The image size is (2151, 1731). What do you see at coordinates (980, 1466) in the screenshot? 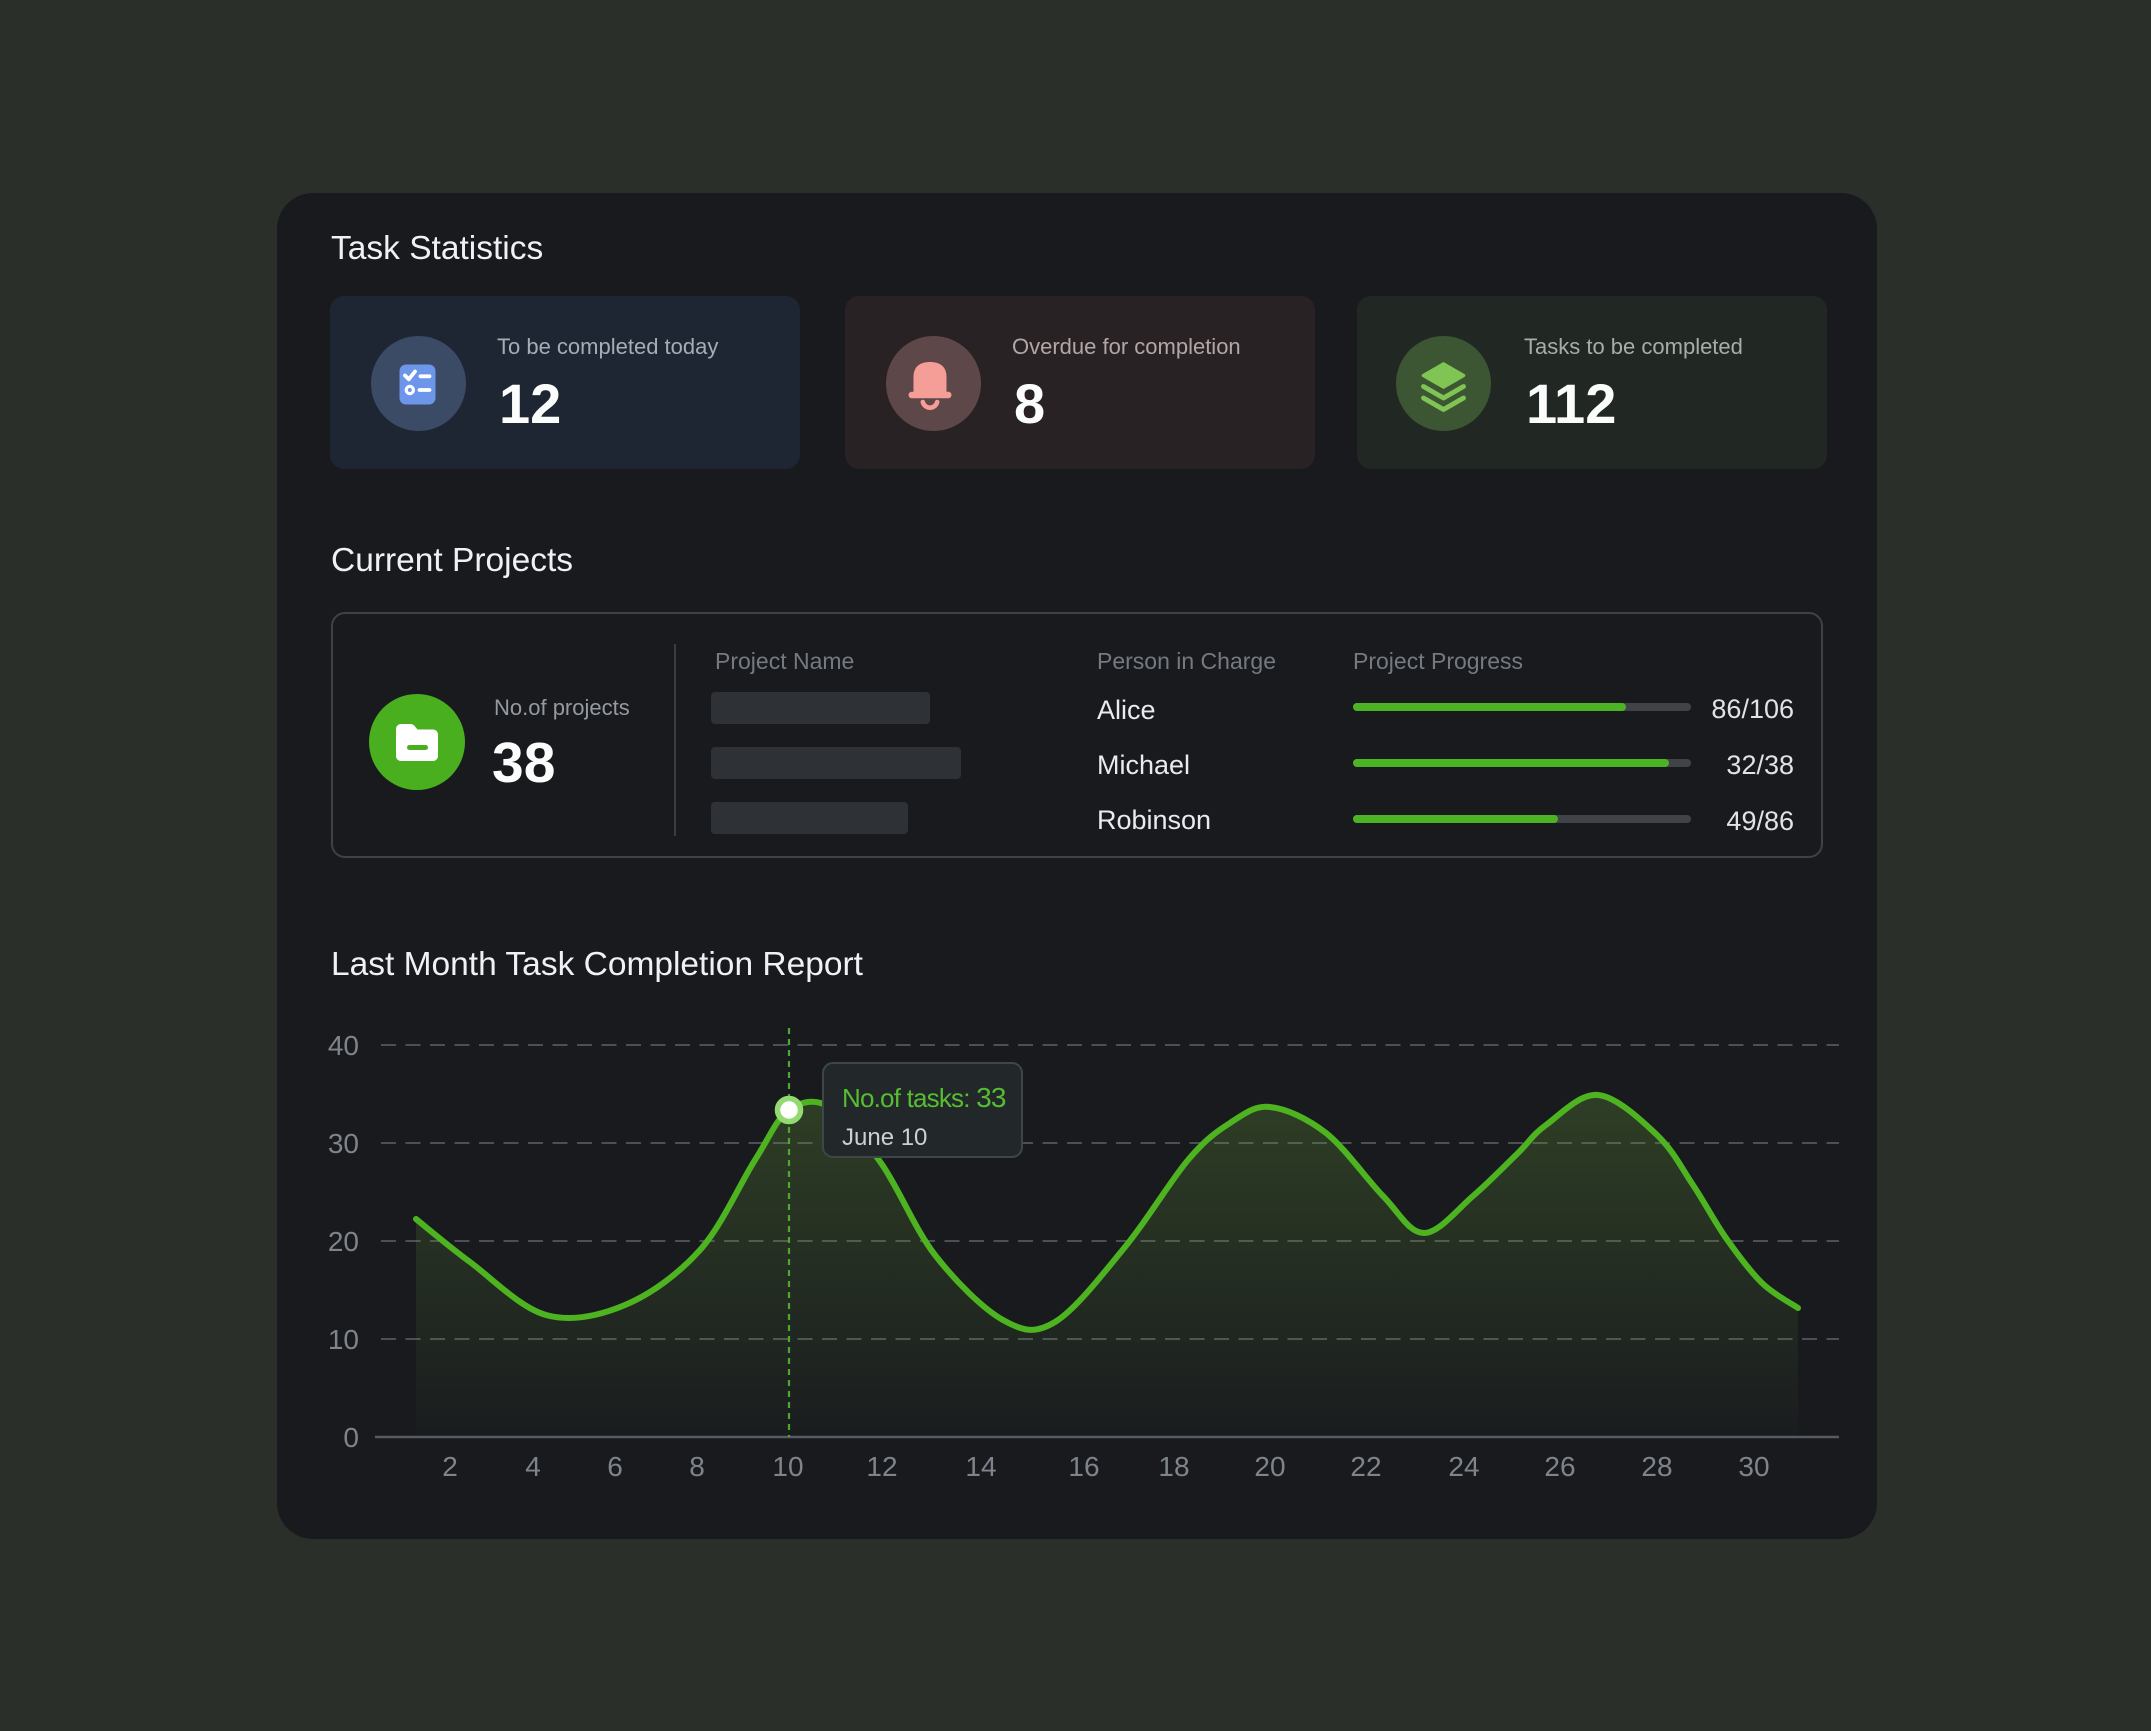
I see `svg-text: 14` at bounding box center [980, 1466].